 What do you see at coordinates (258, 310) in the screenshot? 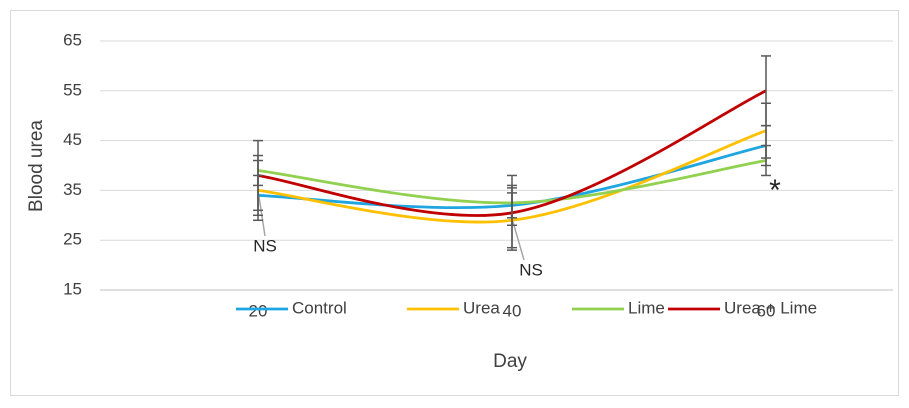
I see `x-tick-label: 20` at bounding box center [258, 310].